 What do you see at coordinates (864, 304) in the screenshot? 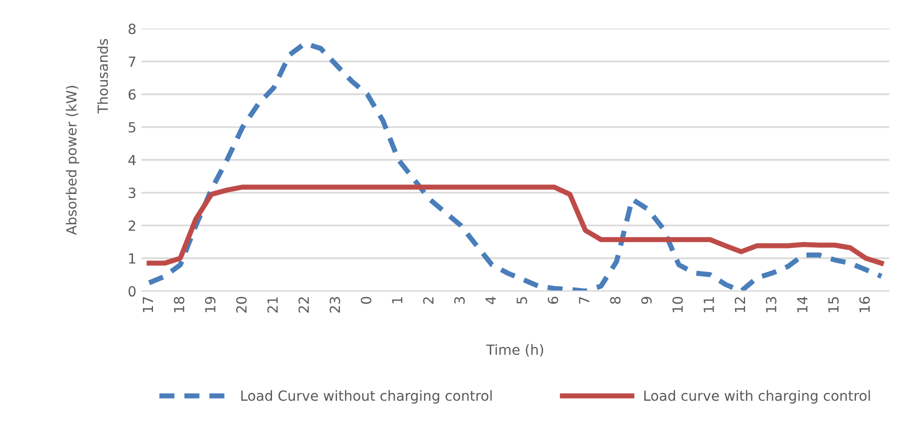
I see `x-tick-label: 16` at bounding box center [864, 304].